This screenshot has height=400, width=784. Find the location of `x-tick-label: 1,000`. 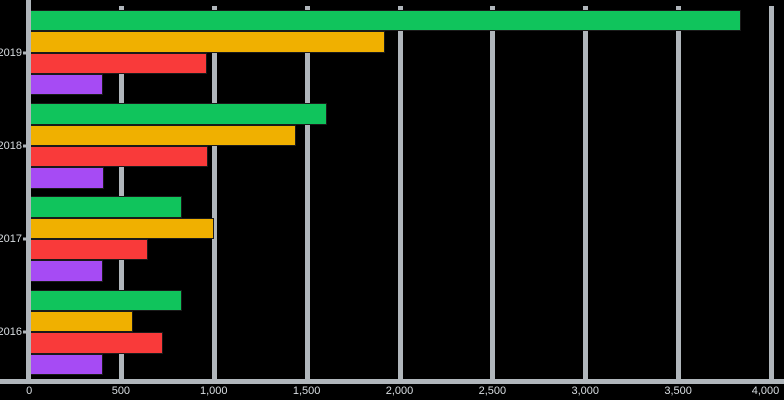

x-tick-label: 1,000 is located at coordinates (213, 391).